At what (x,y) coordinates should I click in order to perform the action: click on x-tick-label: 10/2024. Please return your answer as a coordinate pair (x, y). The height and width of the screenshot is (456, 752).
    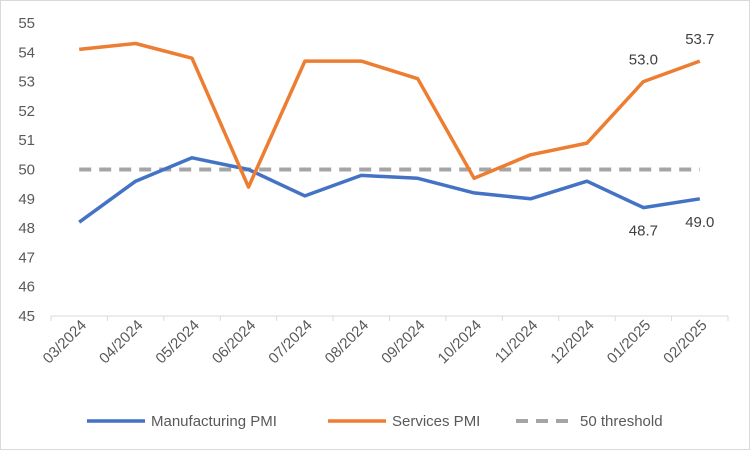
    Looking at the image, I should click on (460, 342).